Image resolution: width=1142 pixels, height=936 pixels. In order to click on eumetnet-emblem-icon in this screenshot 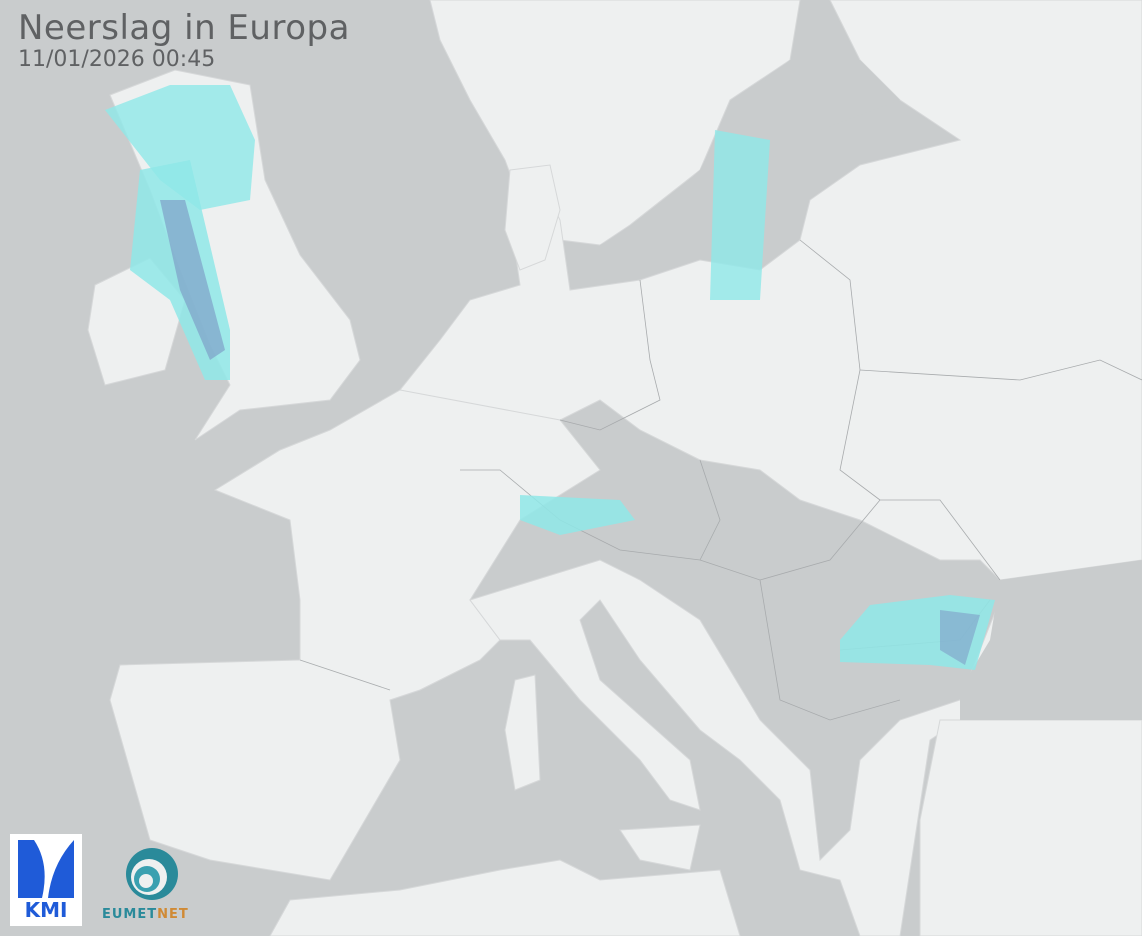, I will do `click(152, 874)`.